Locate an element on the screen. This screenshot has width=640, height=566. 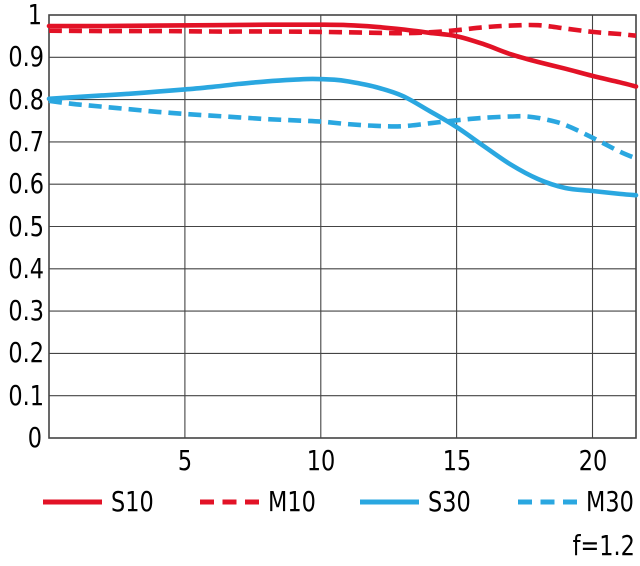
x-tick-label-5: 5 is located at coordinates (185, 460).